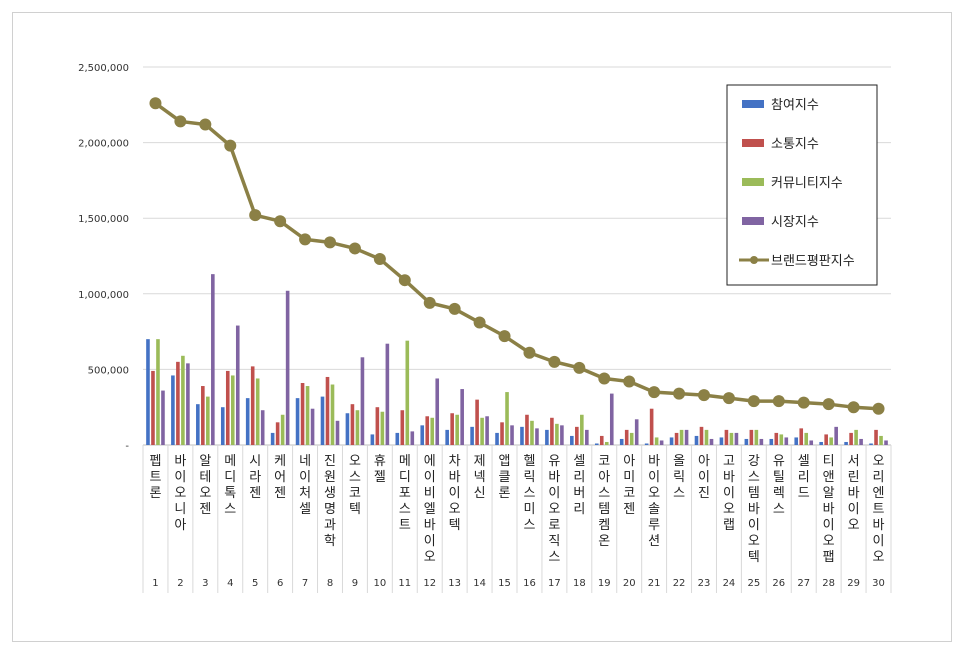 Image resolution: width=966 pixels, height=655 pixels. What do you see at coordinates (255, 461) in the screenshot?
I see `category-label-char: 시` at bounding box center [255, 461].